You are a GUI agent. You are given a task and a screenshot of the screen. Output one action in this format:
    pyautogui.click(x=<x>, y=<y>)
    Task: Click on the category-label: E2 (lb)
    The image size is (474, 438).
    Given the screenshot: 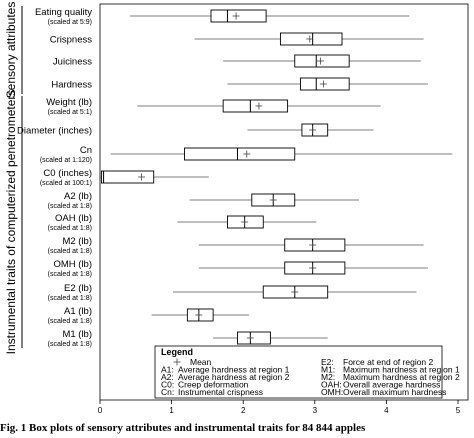 What is the action you would take?
    pyautogui.click(x=78, y=288)
    